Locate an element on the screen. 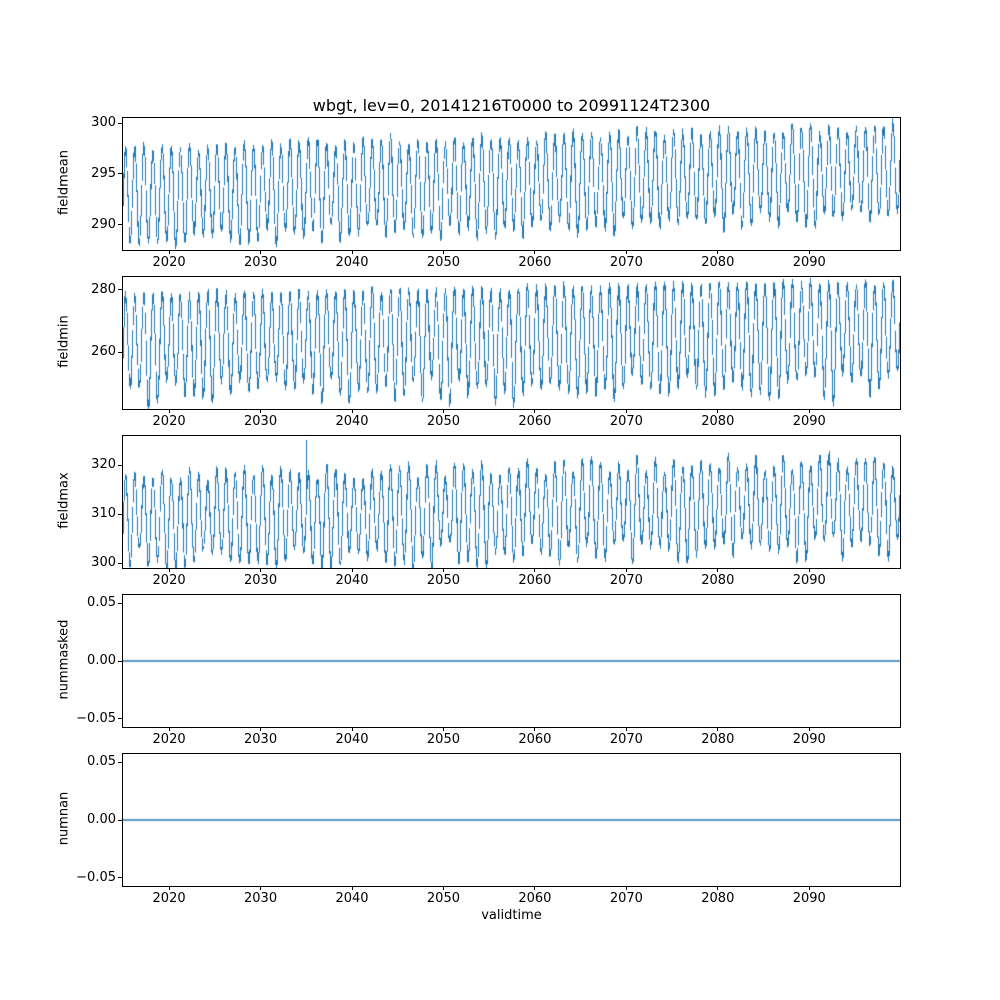 Image resolution: width=1000 pixels, height=1000 pixels. x-axis-label: validtime is located at coordinates (511, 915).